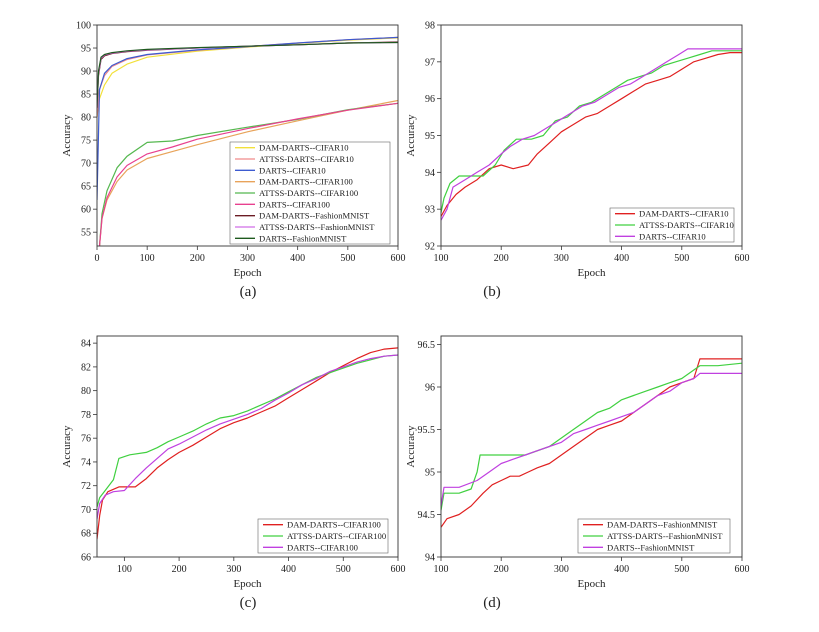  What do you see at coordinates (430, 62) in the screenshot?
I see `y-tick-label: 97` at bounding box center [430, 62].